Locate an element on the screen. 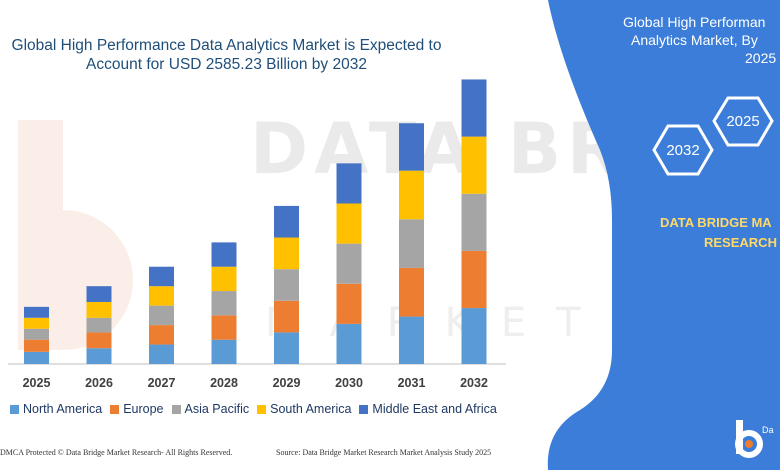 The width and height of the screenshot is (780, 470). legend-item-europe: Europe is located at coordinates (137, 409).